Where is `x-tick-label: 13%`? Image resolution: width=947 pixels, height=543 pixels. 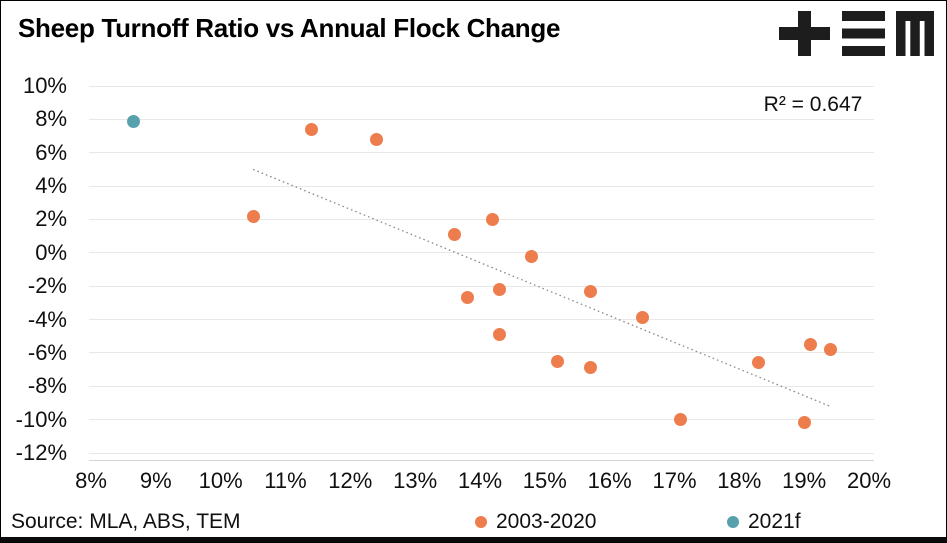
x-tick-label: 13% is located at coordinates (415, 480).